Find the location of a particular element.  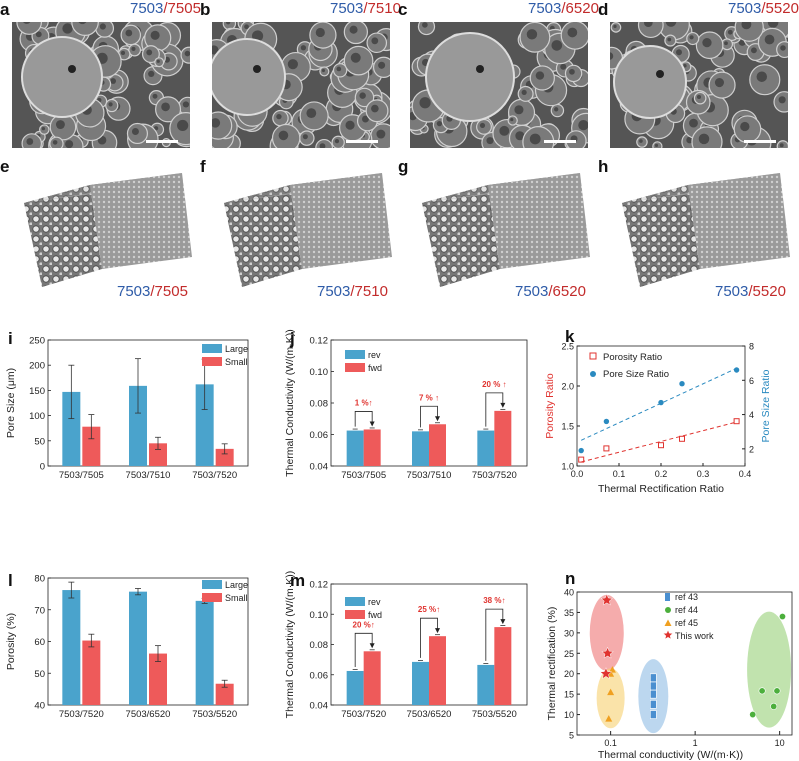

x-tick-label: 7503/7505 is located at coordinates (363, 475).